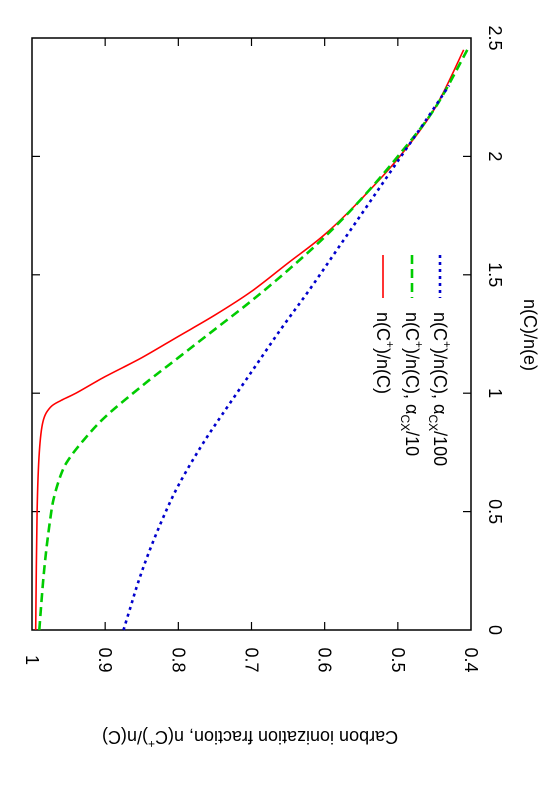  What do you see at coordinates (495, 393) in the screenshot?
I see `y-tick-label: 1` at bounding box center [495, 393].